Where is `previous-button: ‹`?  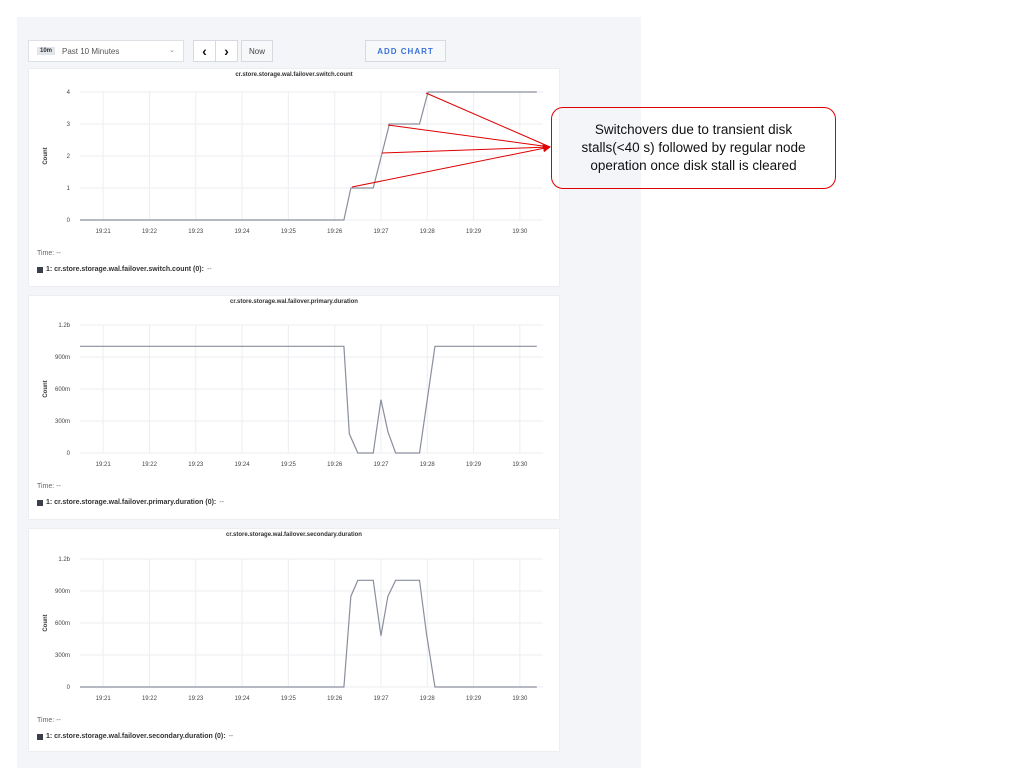 previous-button: ‹ is located at coordinates (204, 51).